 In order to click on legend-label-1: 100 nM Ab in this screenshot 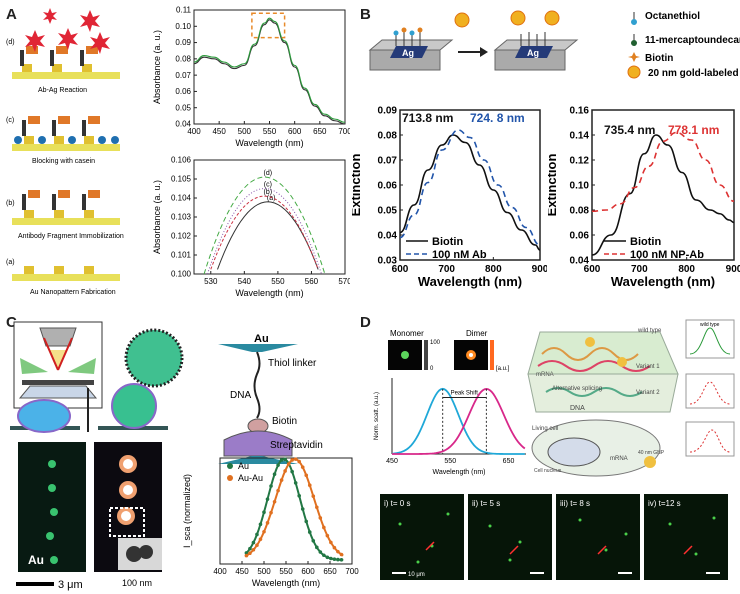, I will do `click(459, 255)`.